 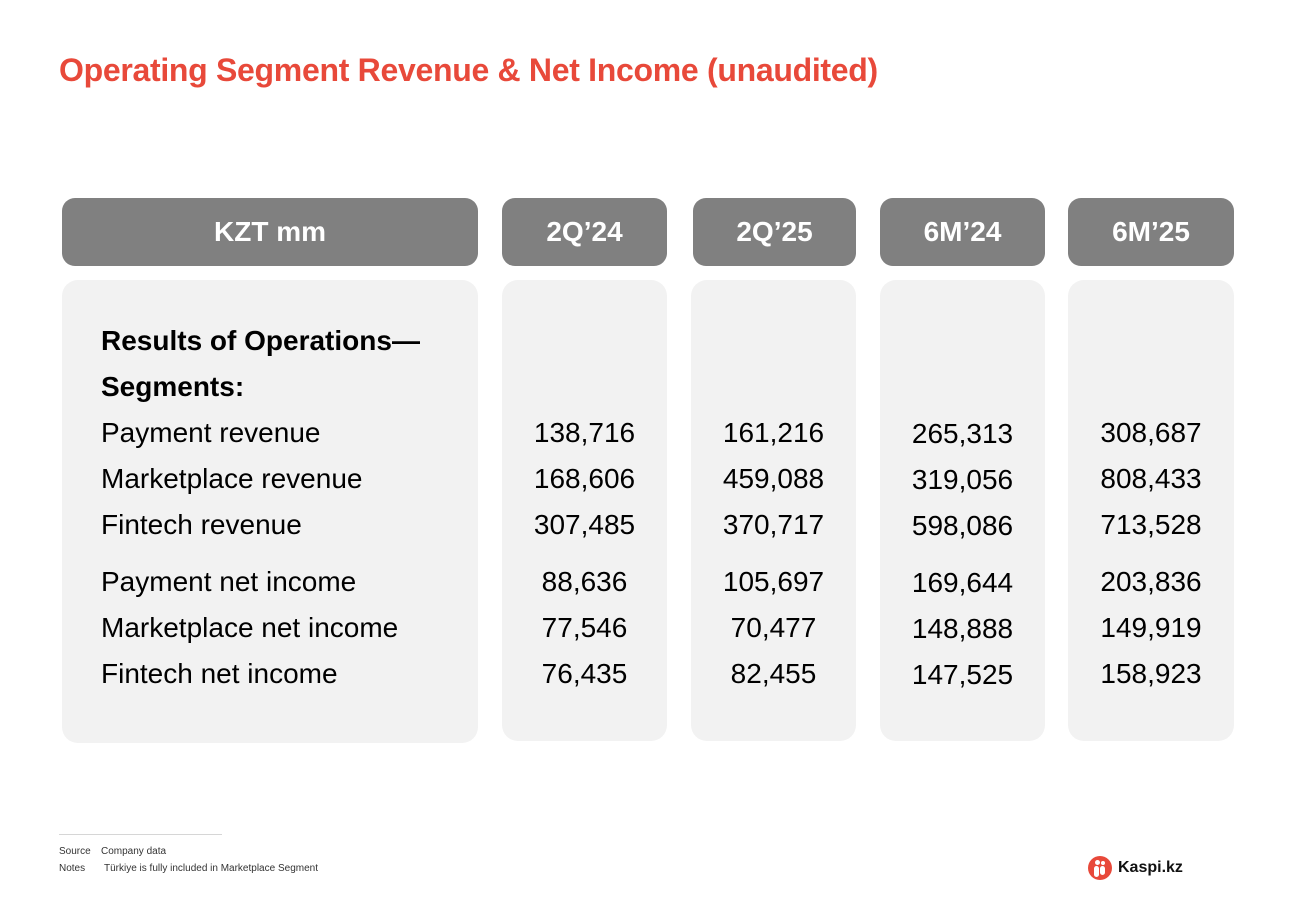 What do you see at coordinates (962, 628) in the screenshot?
I see `cell-marketplace-net-income-6m24: 148,888` at bounding box center [962, 628].